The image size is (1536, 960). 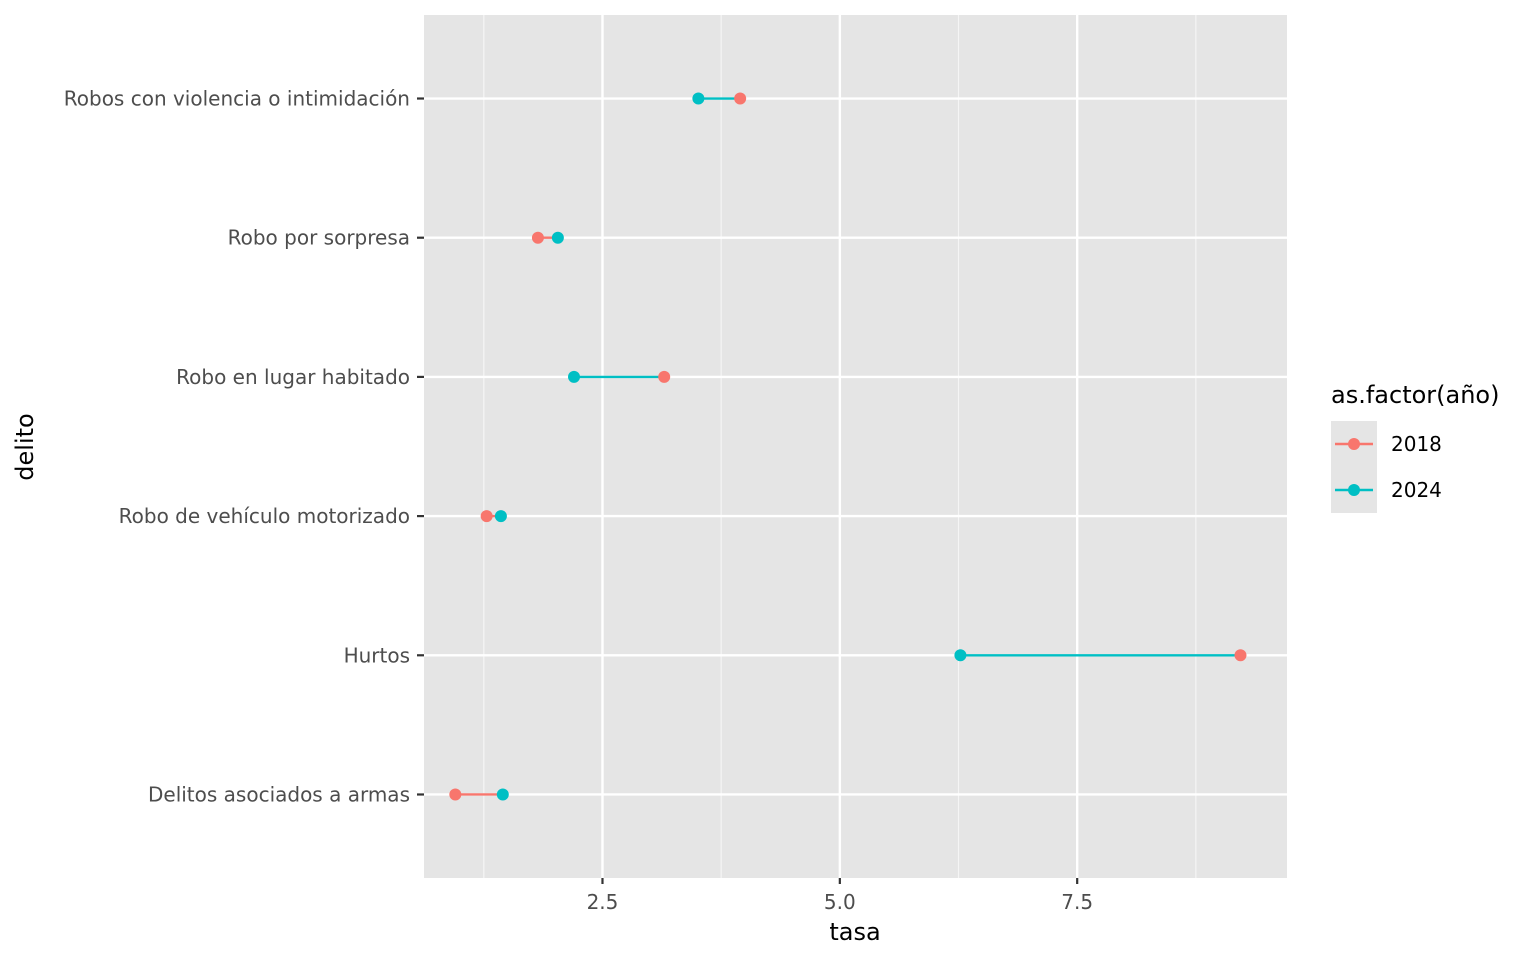 I want to click on x-axis: 2.5 5.0 7.5, so click(x=840, y=896).